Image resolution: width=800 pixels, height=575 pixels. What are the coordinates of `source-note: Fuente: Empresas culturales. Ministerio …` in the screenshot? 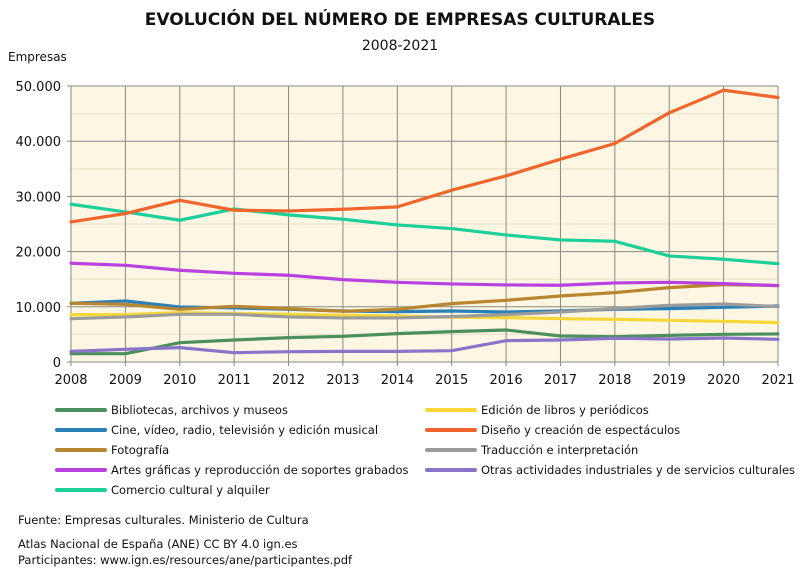 It's located at (163, 520).